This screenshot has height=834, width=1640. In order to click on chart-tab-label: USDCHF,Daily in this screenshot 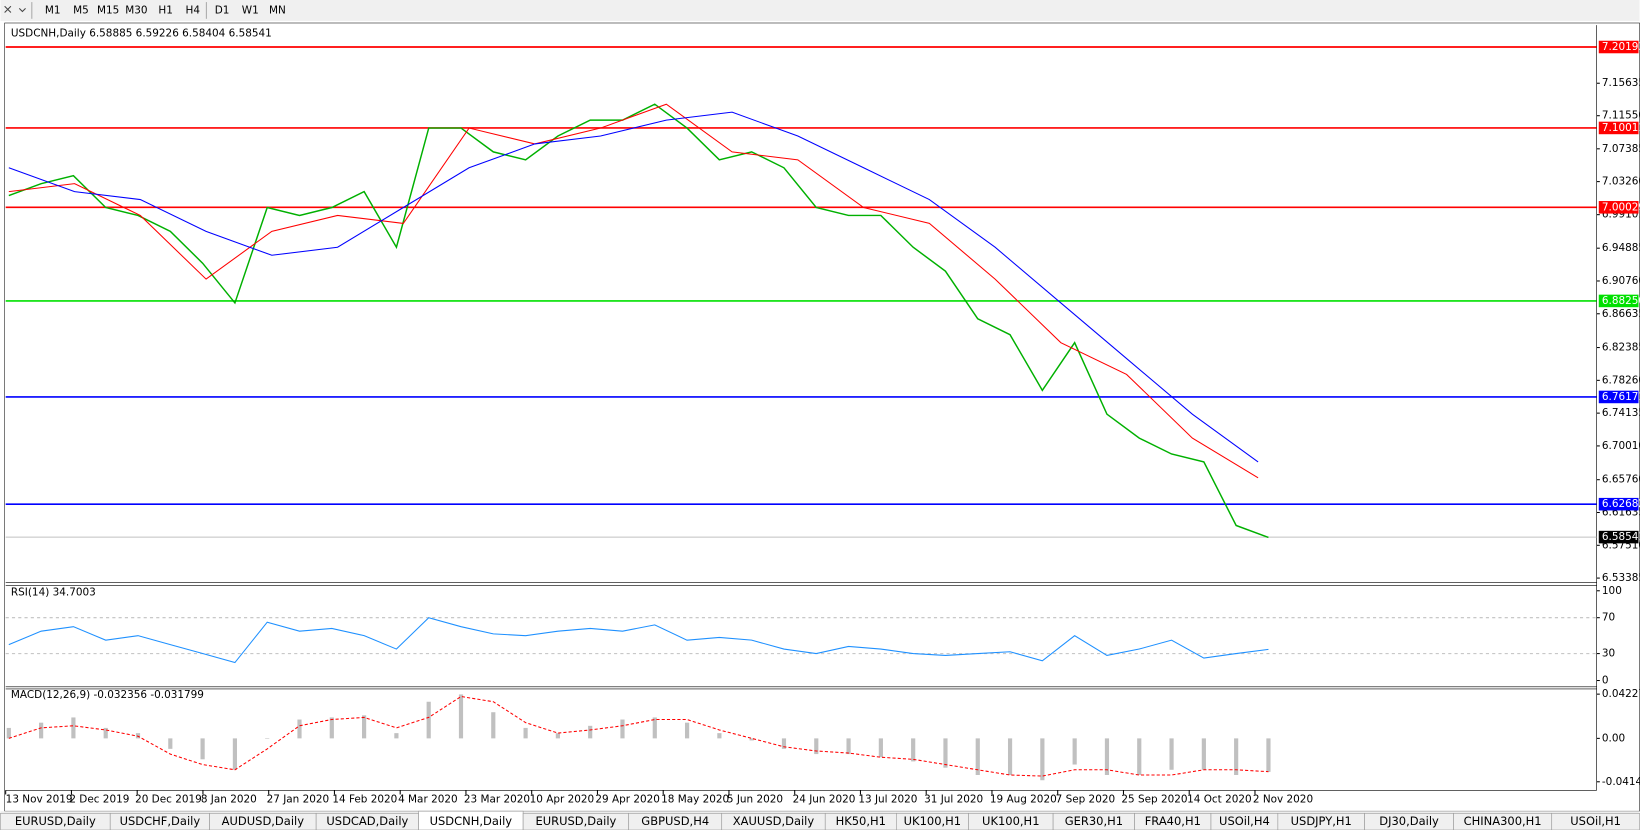, I will do `click(160, 821)`.